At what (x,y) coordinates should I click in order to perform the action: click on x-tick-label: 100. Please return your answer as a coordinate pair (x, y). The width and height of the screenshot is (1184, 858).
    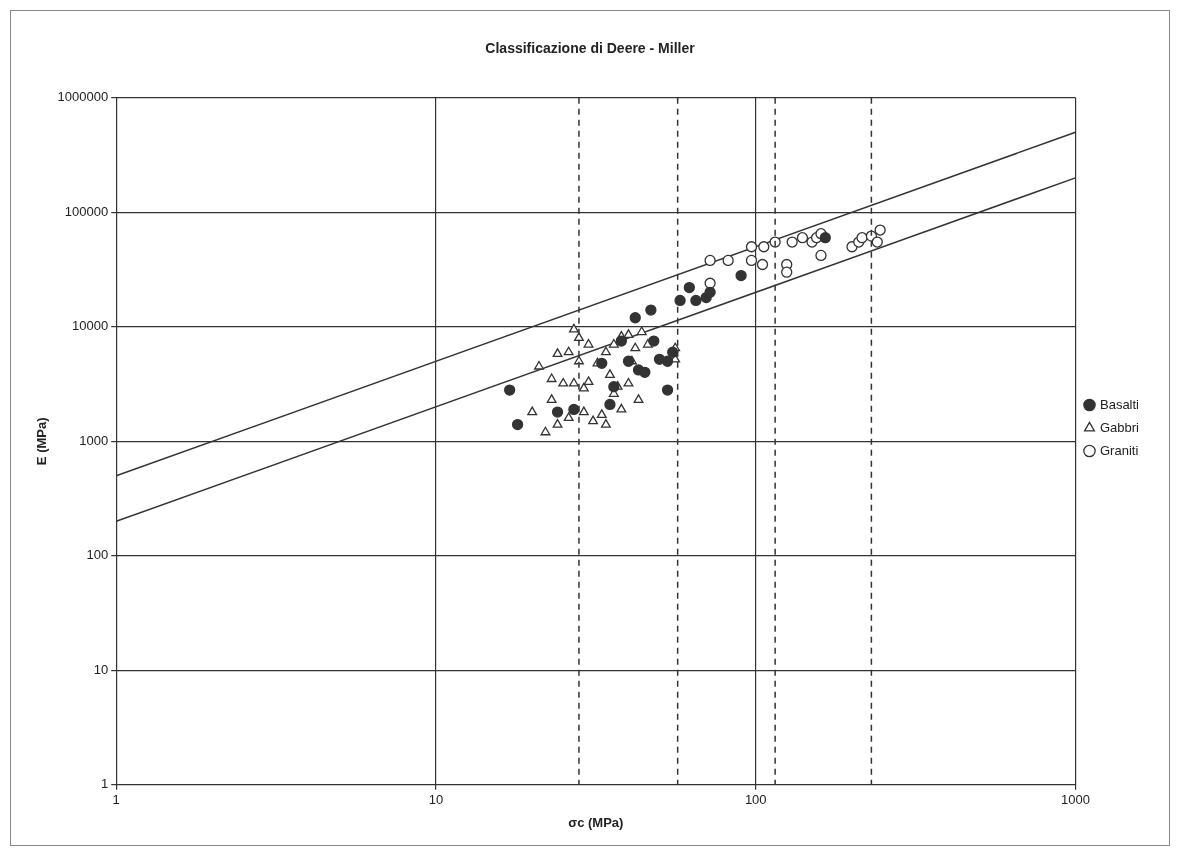
    Looking at the image, I should click on (755, 800).